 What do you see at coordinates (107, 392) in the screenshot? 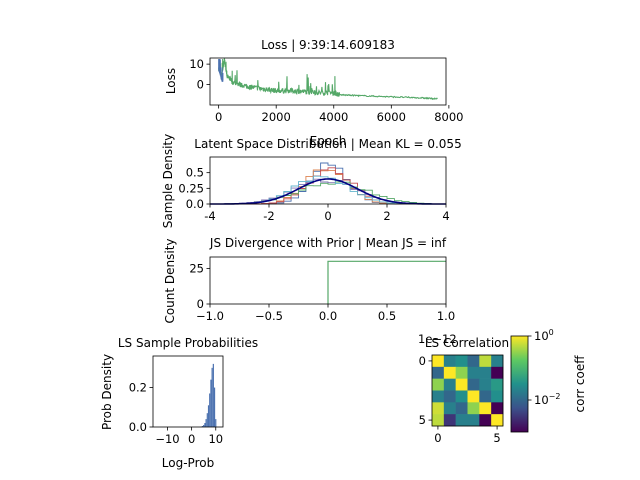
I see `ls-prob-ylabel: Prob Density` at bounding box center [107, 392].